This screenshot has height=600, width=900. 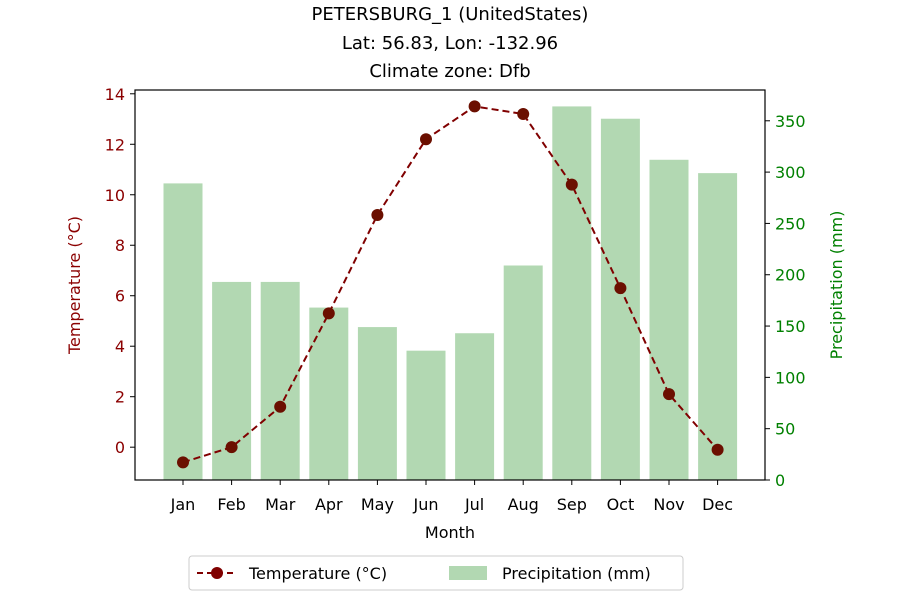 What do you see at coordinates (785, 301) in the screenshot?
I see `right-axis-ticks: 0 50 100 150 200 250 300 350` at bounding box center [785, 301].